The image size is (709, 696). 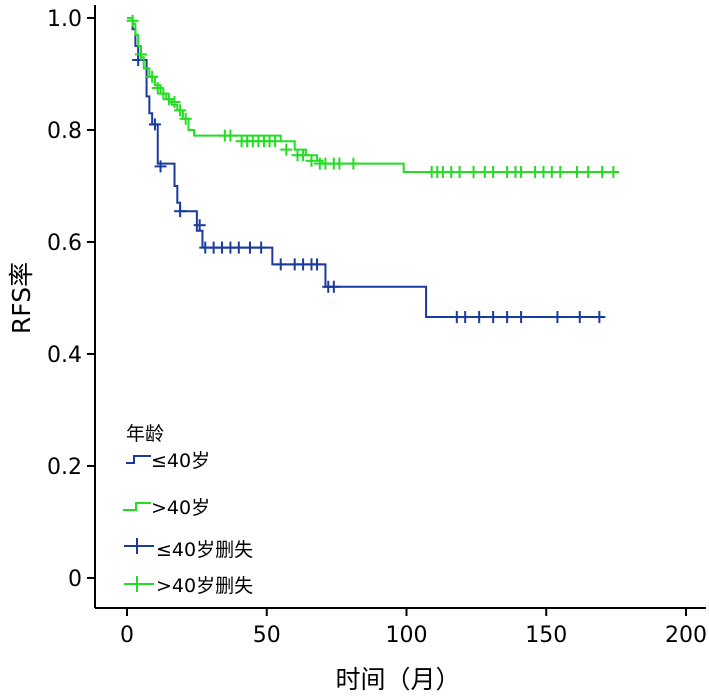 I want to click on legend-label-gt40-censored: >40岁删失, so click(x=204, y=586).